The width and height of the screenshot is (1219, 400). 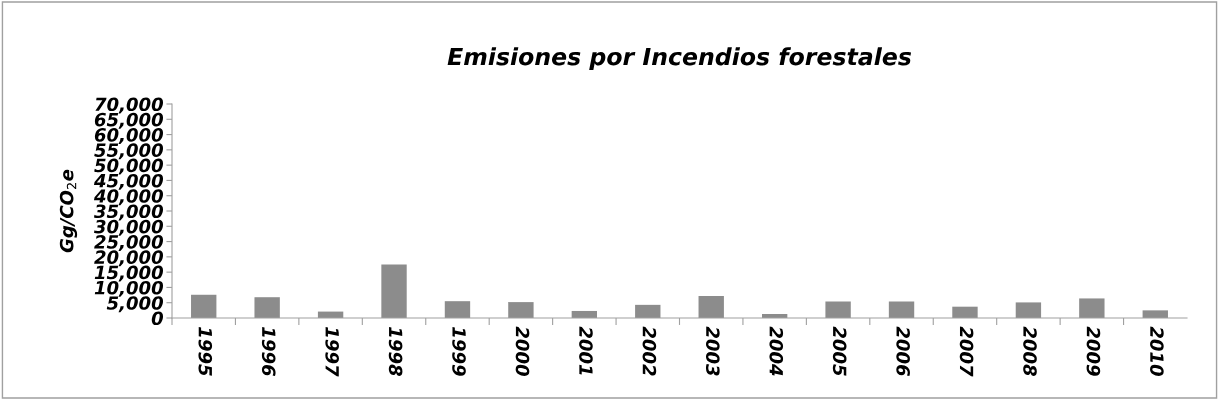 What do you see at coordinates (712, 351) in the screenshot?
I see `x-tick-label: 2003` at bounding box center [712, 351].